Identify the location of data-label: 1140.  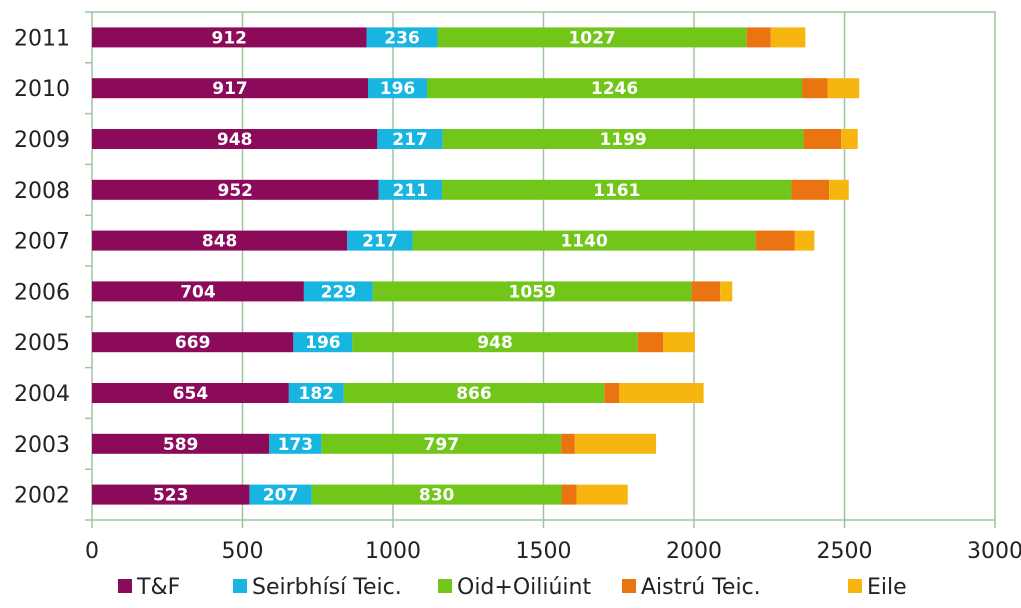
(583, 242).